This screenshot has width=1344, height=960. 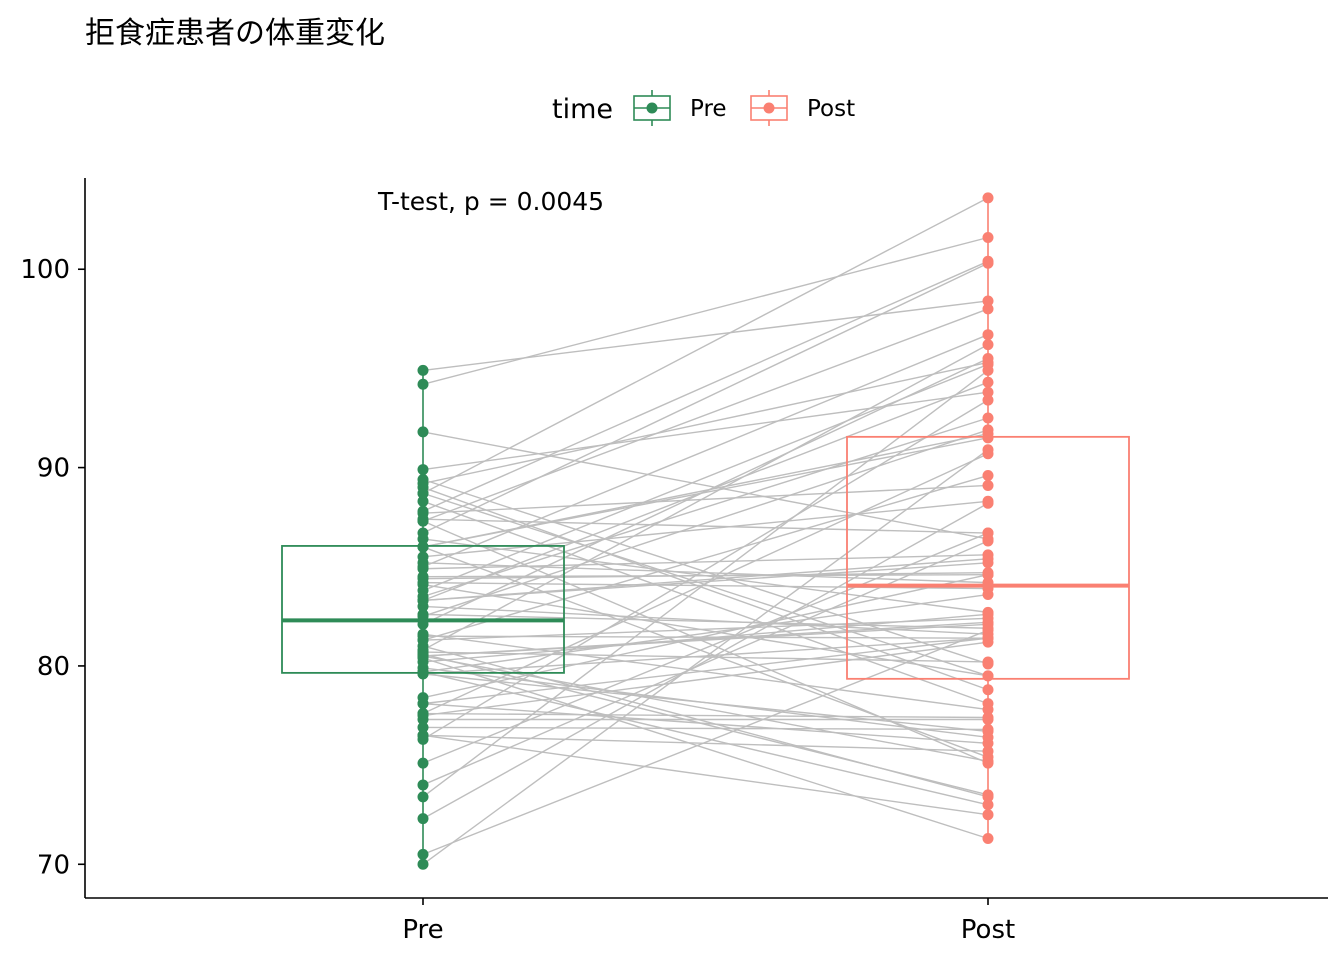 What do you see at coordinates (53, 865) in the screenshot?
I see `y-tick-label: 70` at bounding box center [53, 865].